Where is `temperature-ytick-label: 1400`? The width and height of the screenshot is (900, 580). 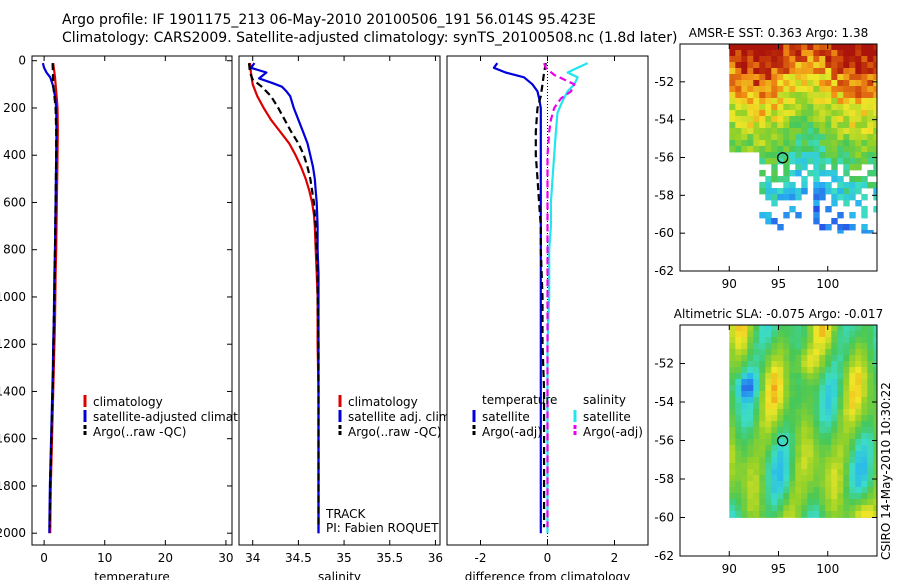 temperature-ytick-label: 1400 is located at coordinates (13, 391).